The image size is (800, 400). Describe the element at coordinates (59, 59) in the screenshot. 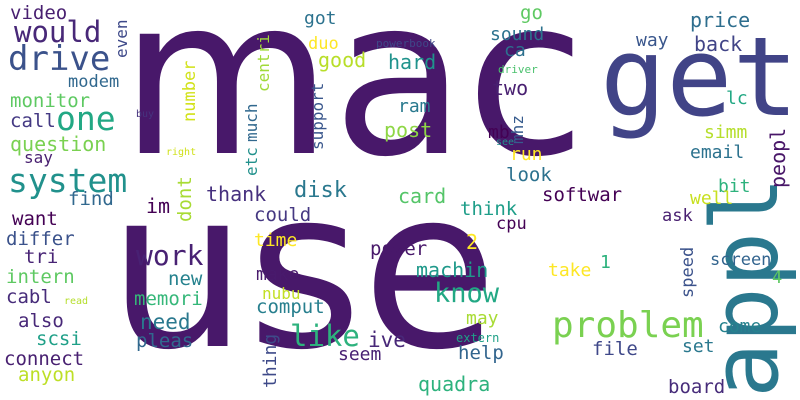

I see `word-drive: drive` at that location.